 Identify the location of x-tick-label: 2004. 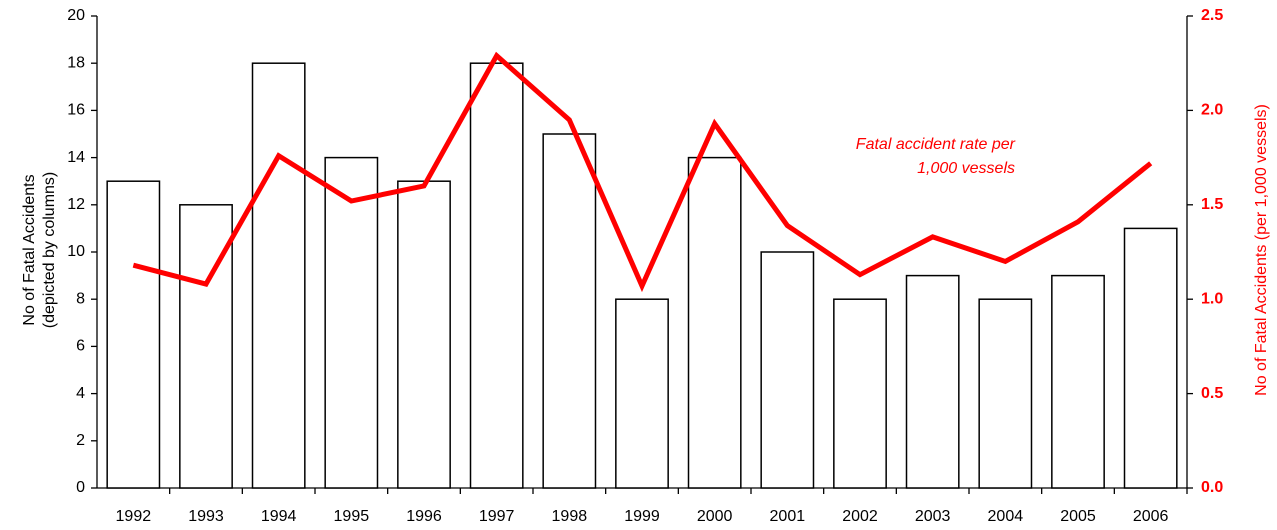
(1006, 516).